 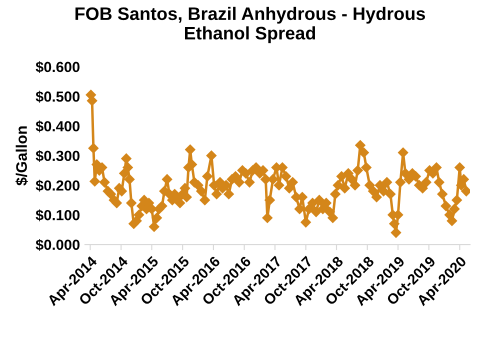 I want to click on y-tick-label: $0.200, so click(x=58, y=186).